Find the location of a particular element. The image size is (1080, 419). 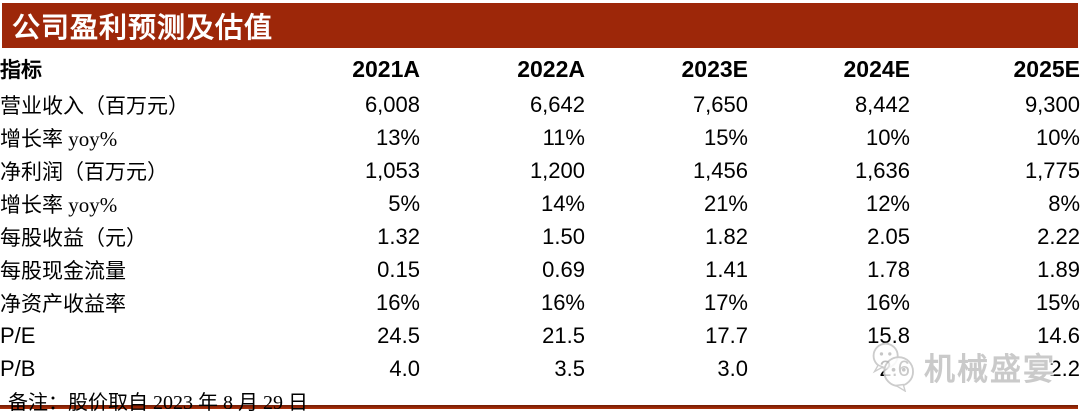

cell-value: 3.5 is located at coordinates (569, 368).